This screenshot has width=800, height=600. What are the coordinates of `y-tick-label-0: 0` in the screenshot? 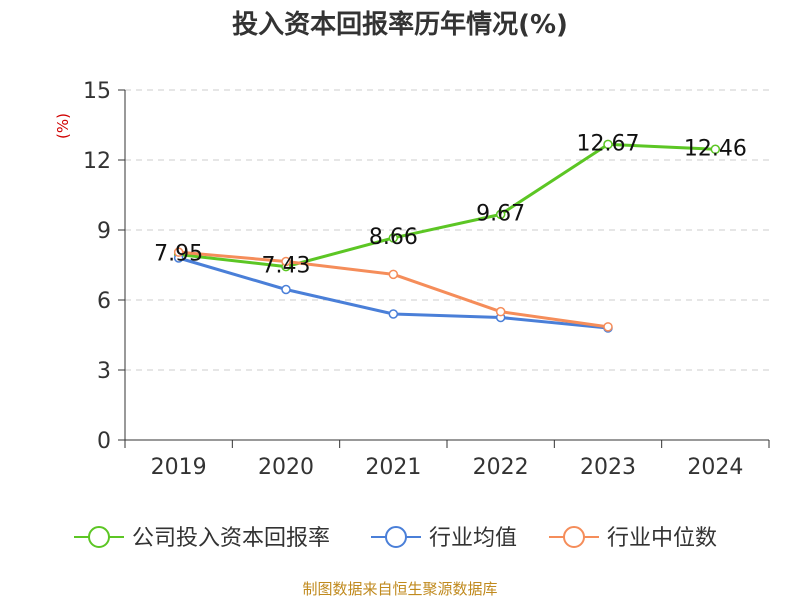 It's located at (104, 441).